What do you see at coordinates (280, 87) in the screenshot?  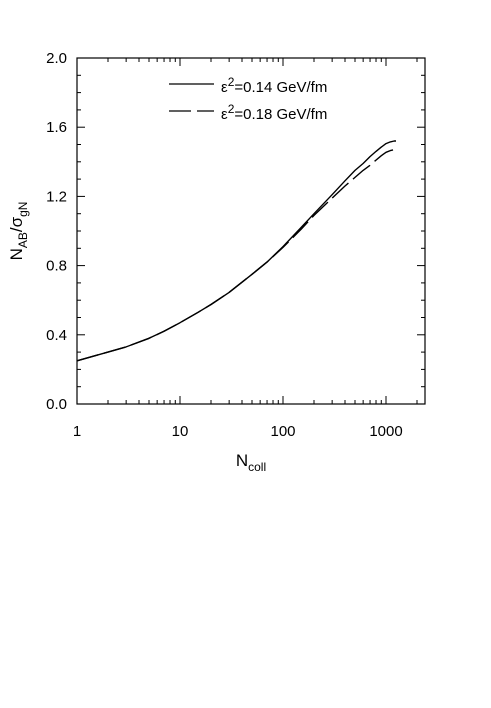 I see `legend-label-1-rest: =0.14 GeV/fm` at bounding box center [280, 87].